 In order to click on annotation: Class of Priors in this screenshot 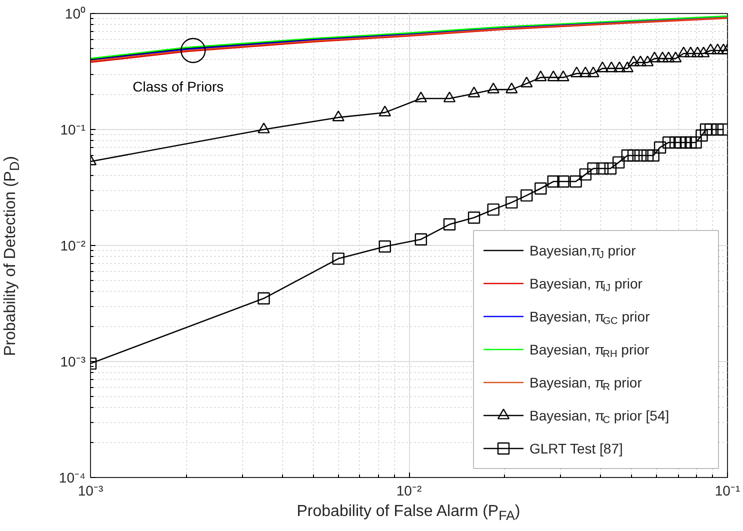, I will do `click(178, 86)`.